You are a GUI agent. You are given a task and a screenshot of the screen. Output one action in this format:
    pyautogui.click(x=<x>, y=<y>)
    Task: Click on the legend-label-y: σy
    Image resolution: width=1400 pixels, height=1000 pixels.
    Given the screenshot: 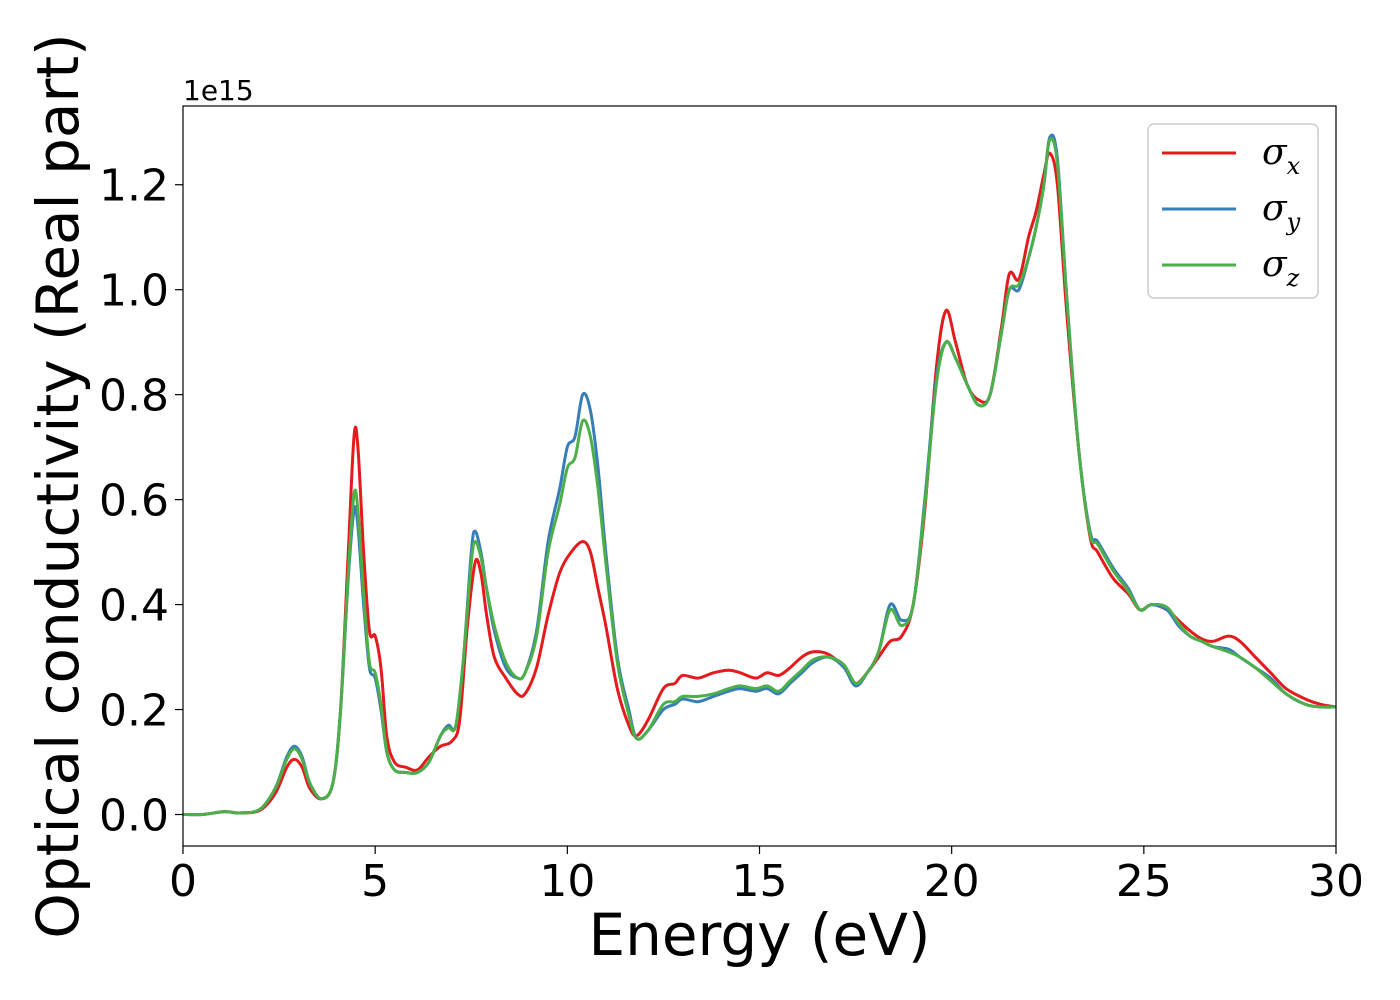 What is the action you would take?
    pyautogui.click(x=1281, y=212)
    